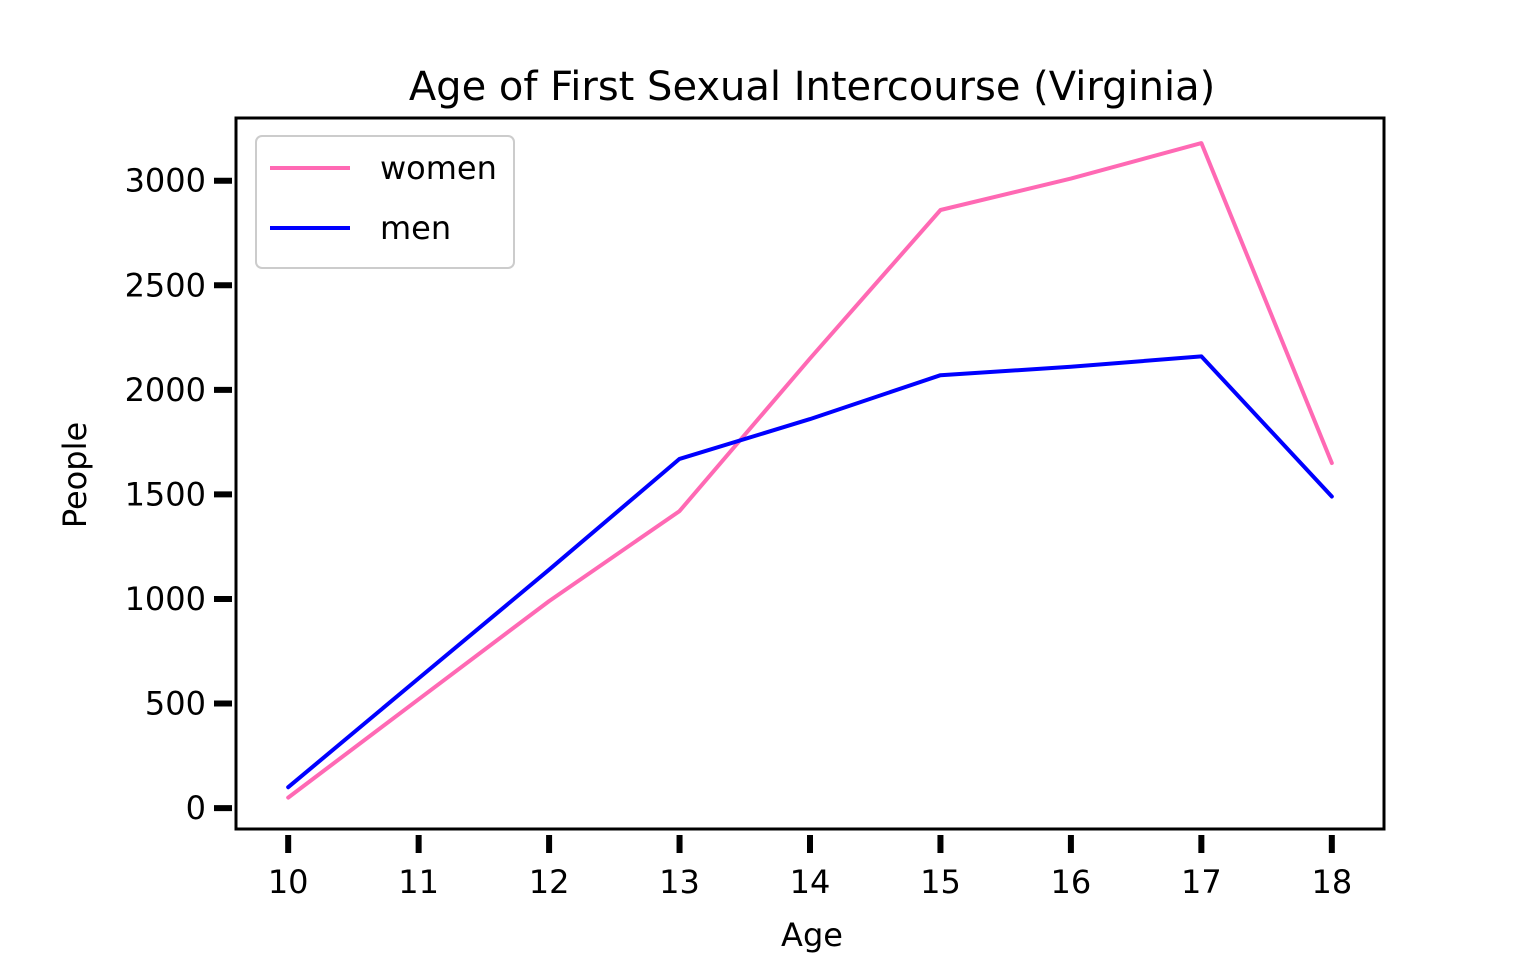 The image size is (1538, 972). Describe the element at coordinates (75, 475) in the screenshot. I see `y-axis-label: People` at that location.